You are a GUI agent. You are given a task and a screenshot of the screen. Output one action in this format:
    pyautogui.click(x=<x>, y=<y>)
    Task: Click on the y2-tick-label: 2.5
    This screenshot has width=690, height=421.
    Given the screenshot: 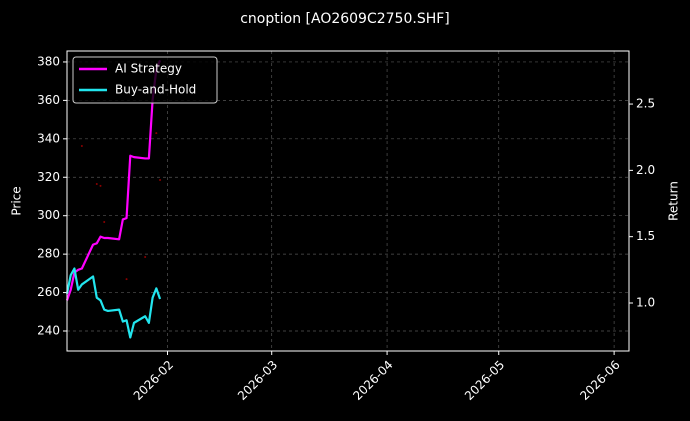 What is the action you would take?
    pyautogui.click(x=645, y=104)
    